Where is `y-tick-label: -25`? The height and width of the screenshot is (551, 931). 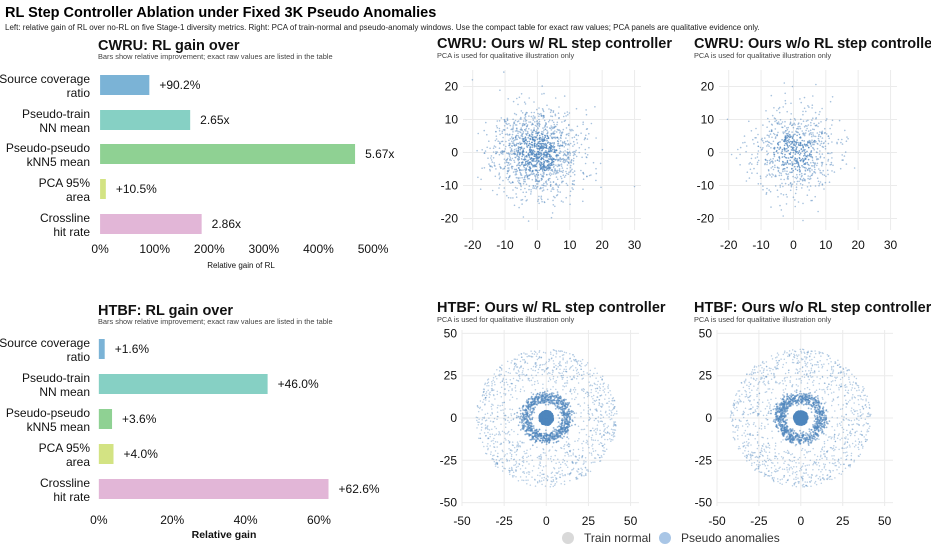
y-tick-label: -25 is located at coordinates (449, 460).